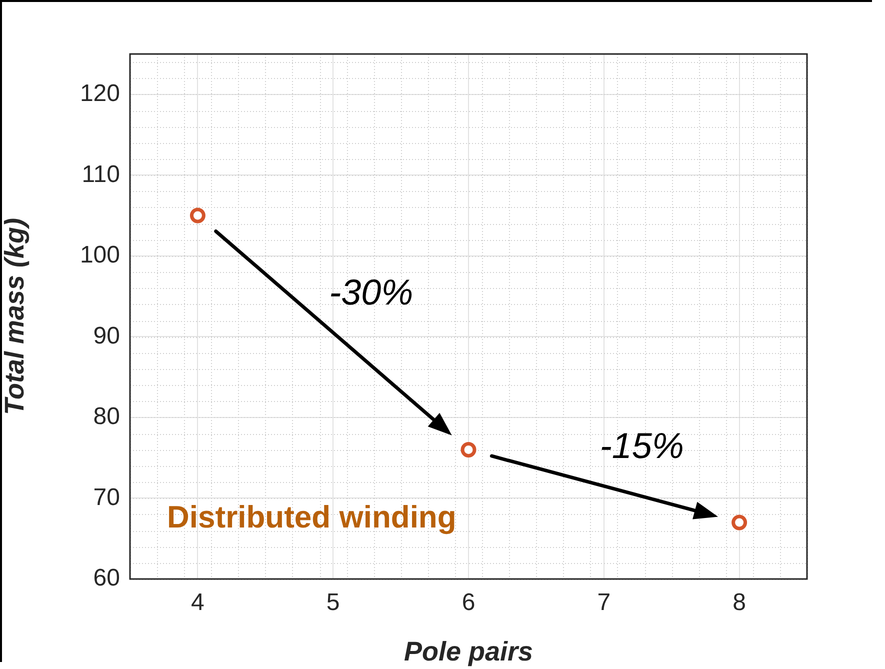 The image size is (885, 669). Describe the element at coordinates (101, 174) in the screenshot. I see `y-tick-label: 110` at that location.